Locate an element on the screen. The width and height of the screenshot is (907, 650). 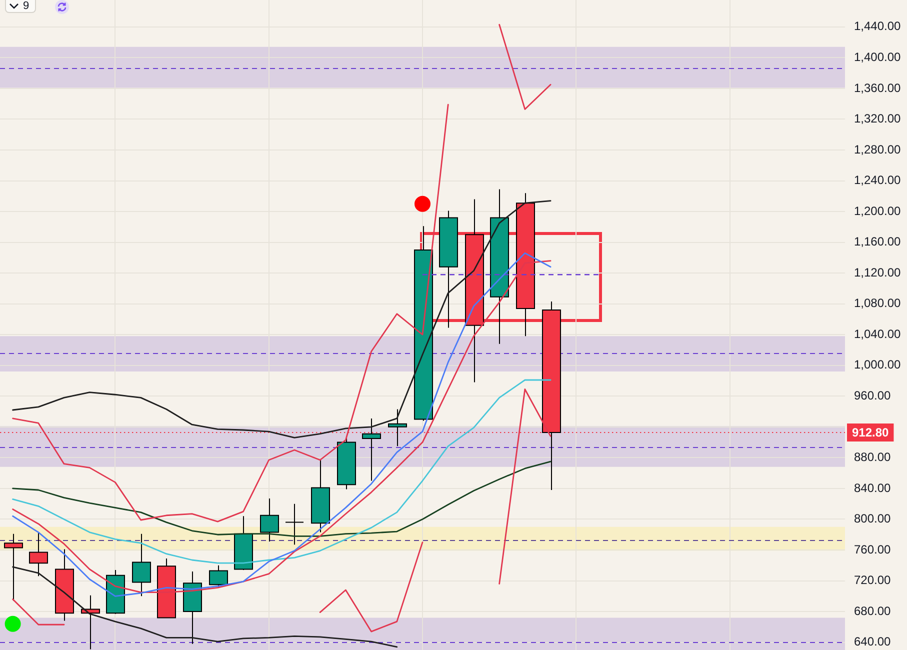
y-tick-label: 1,360.00 is located at coordinates (878, 87).